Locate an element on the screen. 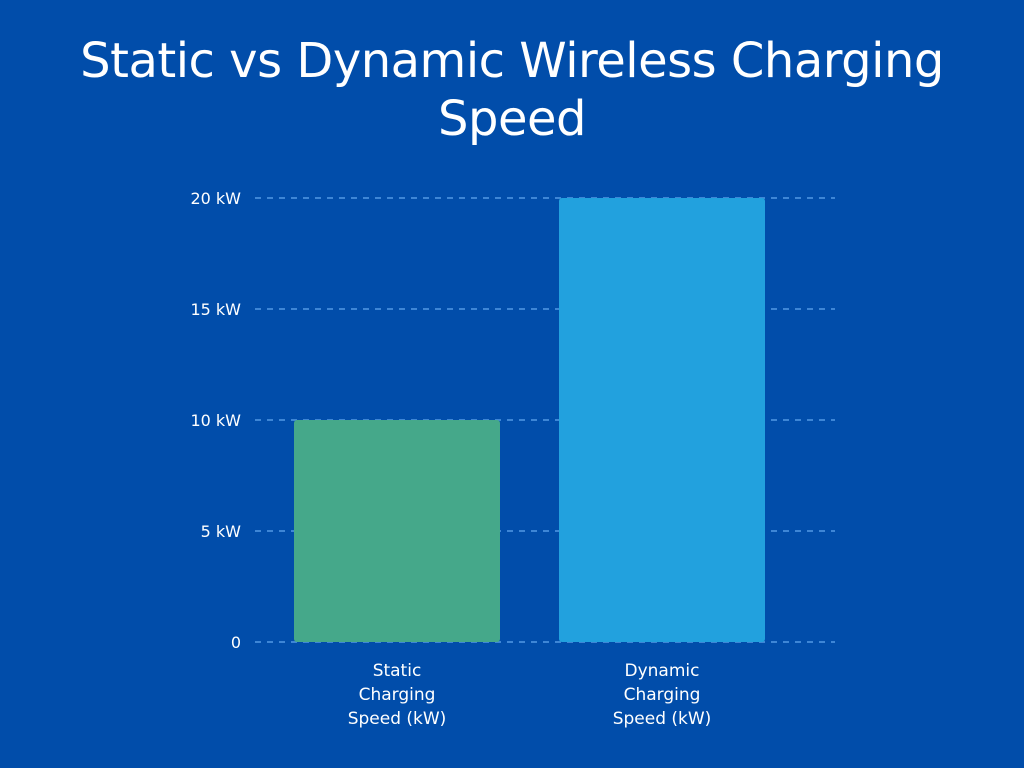 The height and width of the screenshot is (768, 1024). y-tick-label: 10 kW is located at coordinates (215, 420).